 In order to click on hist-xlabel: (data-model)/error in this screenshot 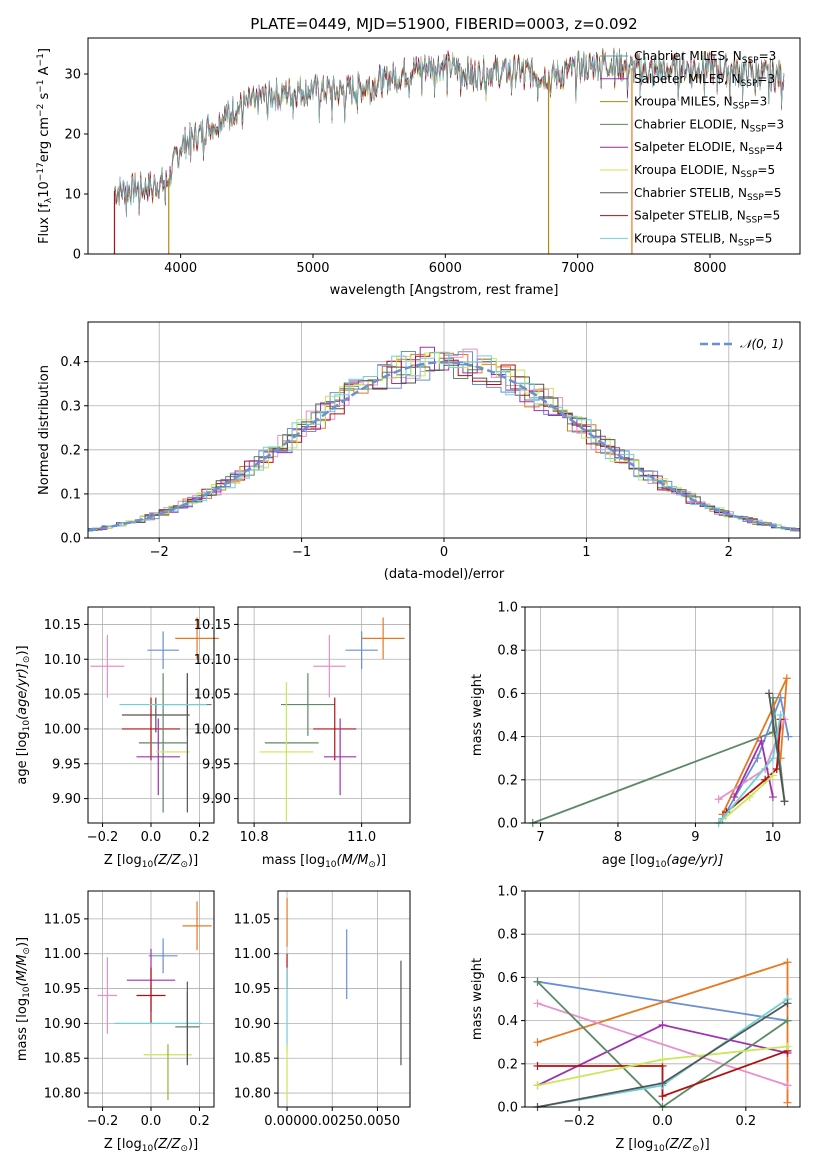, I will do `click(444, 574)`.